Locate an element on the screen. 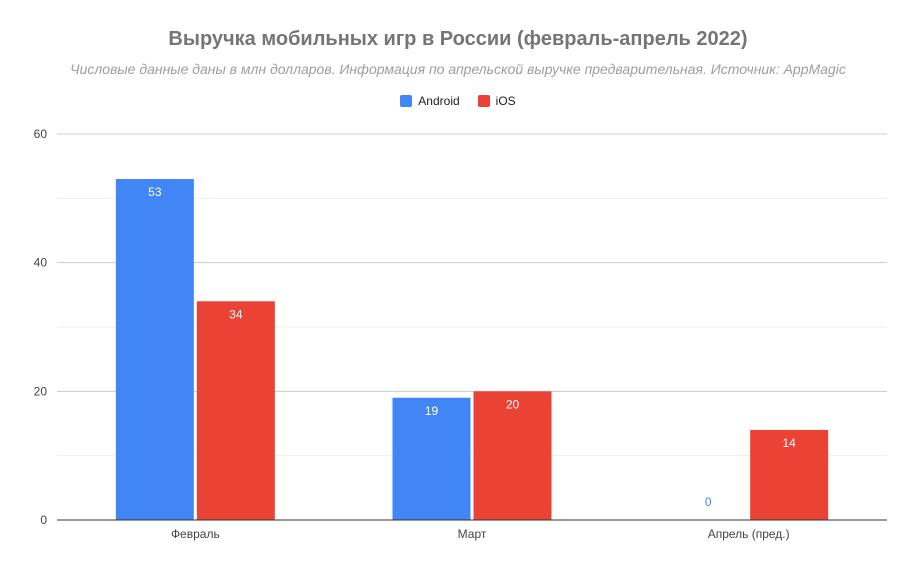  data-label: 0 is located at coordinates (708, 502).